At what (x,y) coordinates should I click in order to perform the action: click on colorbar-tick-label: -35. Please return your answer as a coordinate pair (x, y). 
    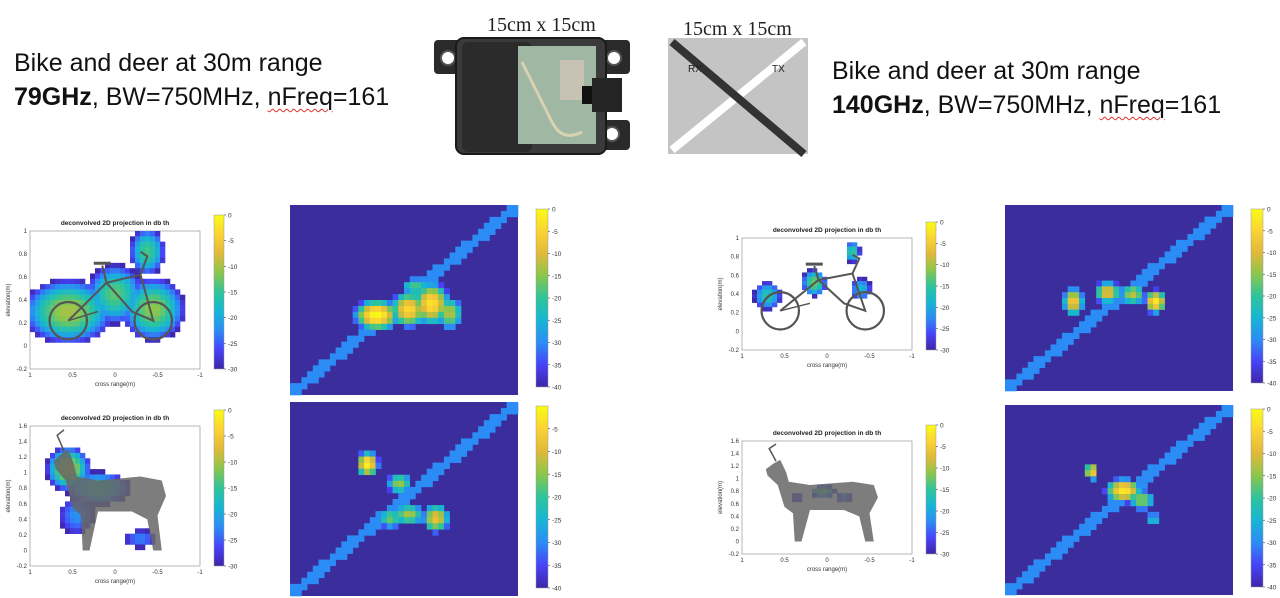
    Looking at the image, I should click on (557, 365).